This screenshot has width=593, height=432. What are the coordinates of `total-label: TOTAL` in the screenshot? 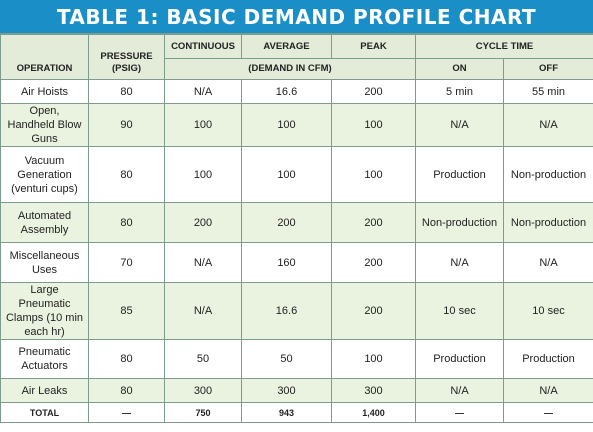 It's located at (44, 412).